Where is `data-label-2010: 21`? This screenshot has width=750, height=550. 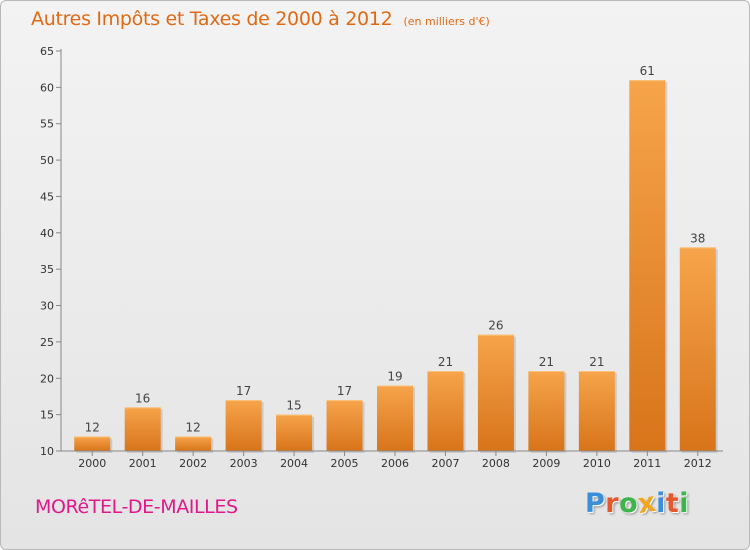 data-label-2010: 21 is located at coordinates (596, 362).